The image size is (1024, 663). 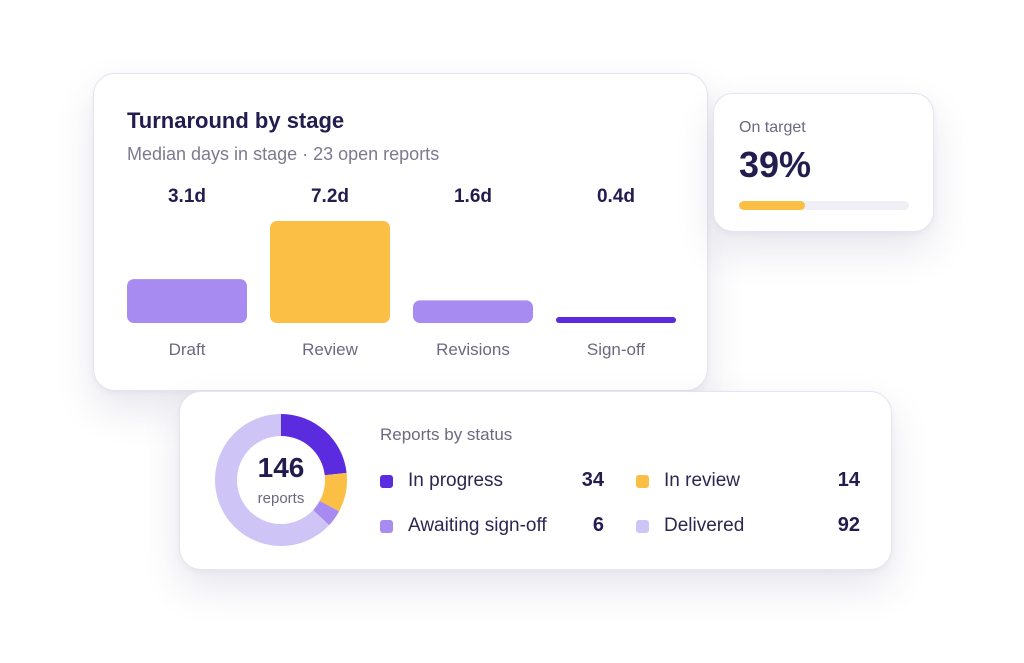 I want to click on legend-item: In progress 34, so click(x=492, y=481).